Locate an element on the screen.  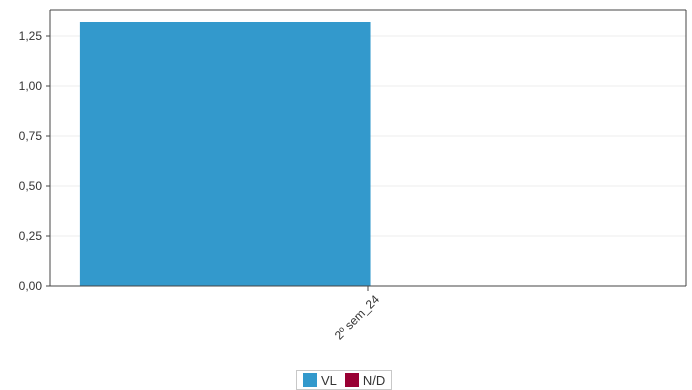
legend-item-nd: N/D is located at coordinates (365, 380).